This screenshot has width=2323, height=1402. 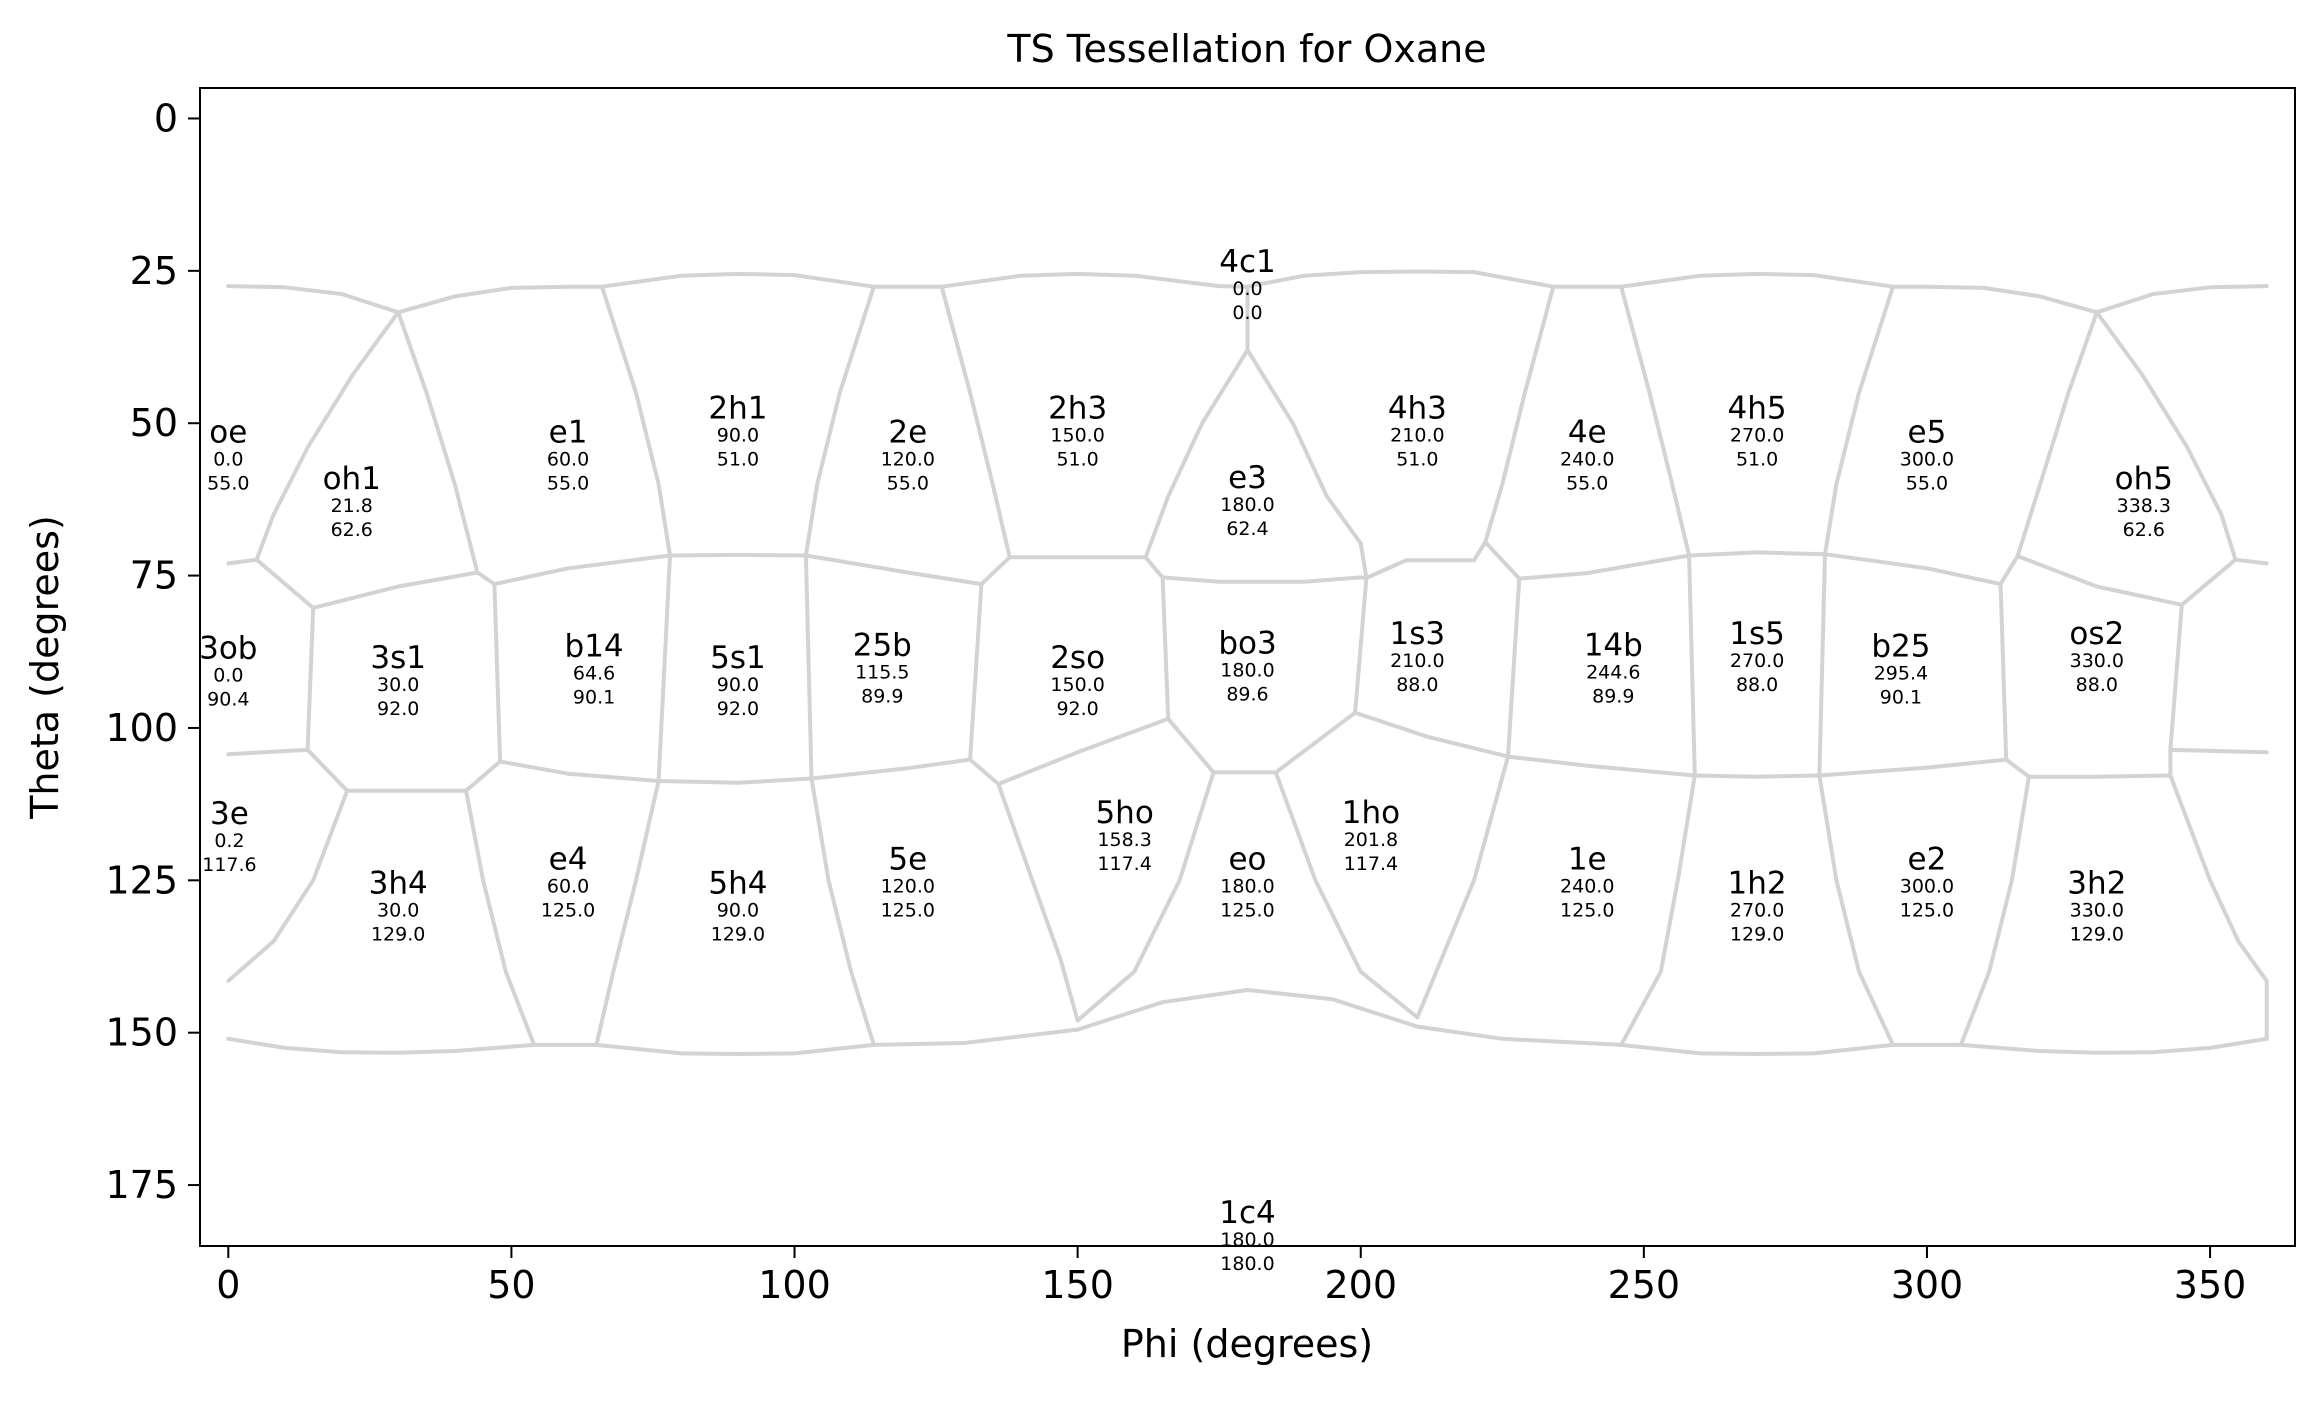 What do you see at coordinates (141, 728) in the screenshot?
I see `y-tick-label: 100` at bounding box center [141, 728].